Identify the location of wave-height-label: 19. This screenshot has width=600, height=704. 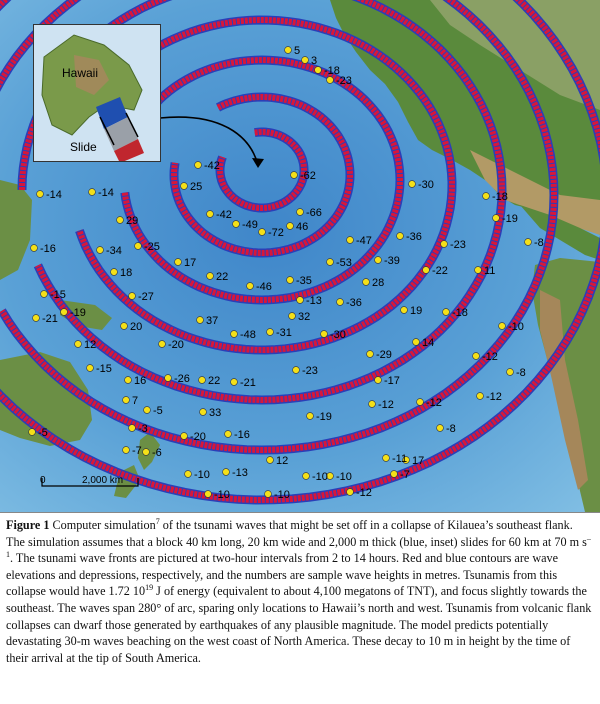
(416, 311).